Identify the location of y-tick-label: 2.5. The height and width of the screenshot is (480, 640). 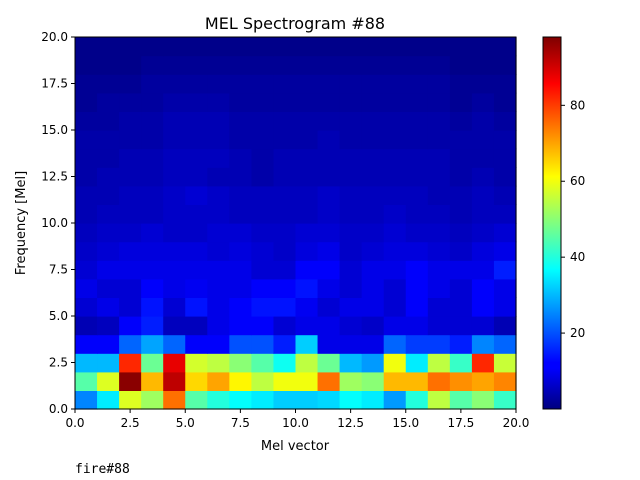
(58, 363).